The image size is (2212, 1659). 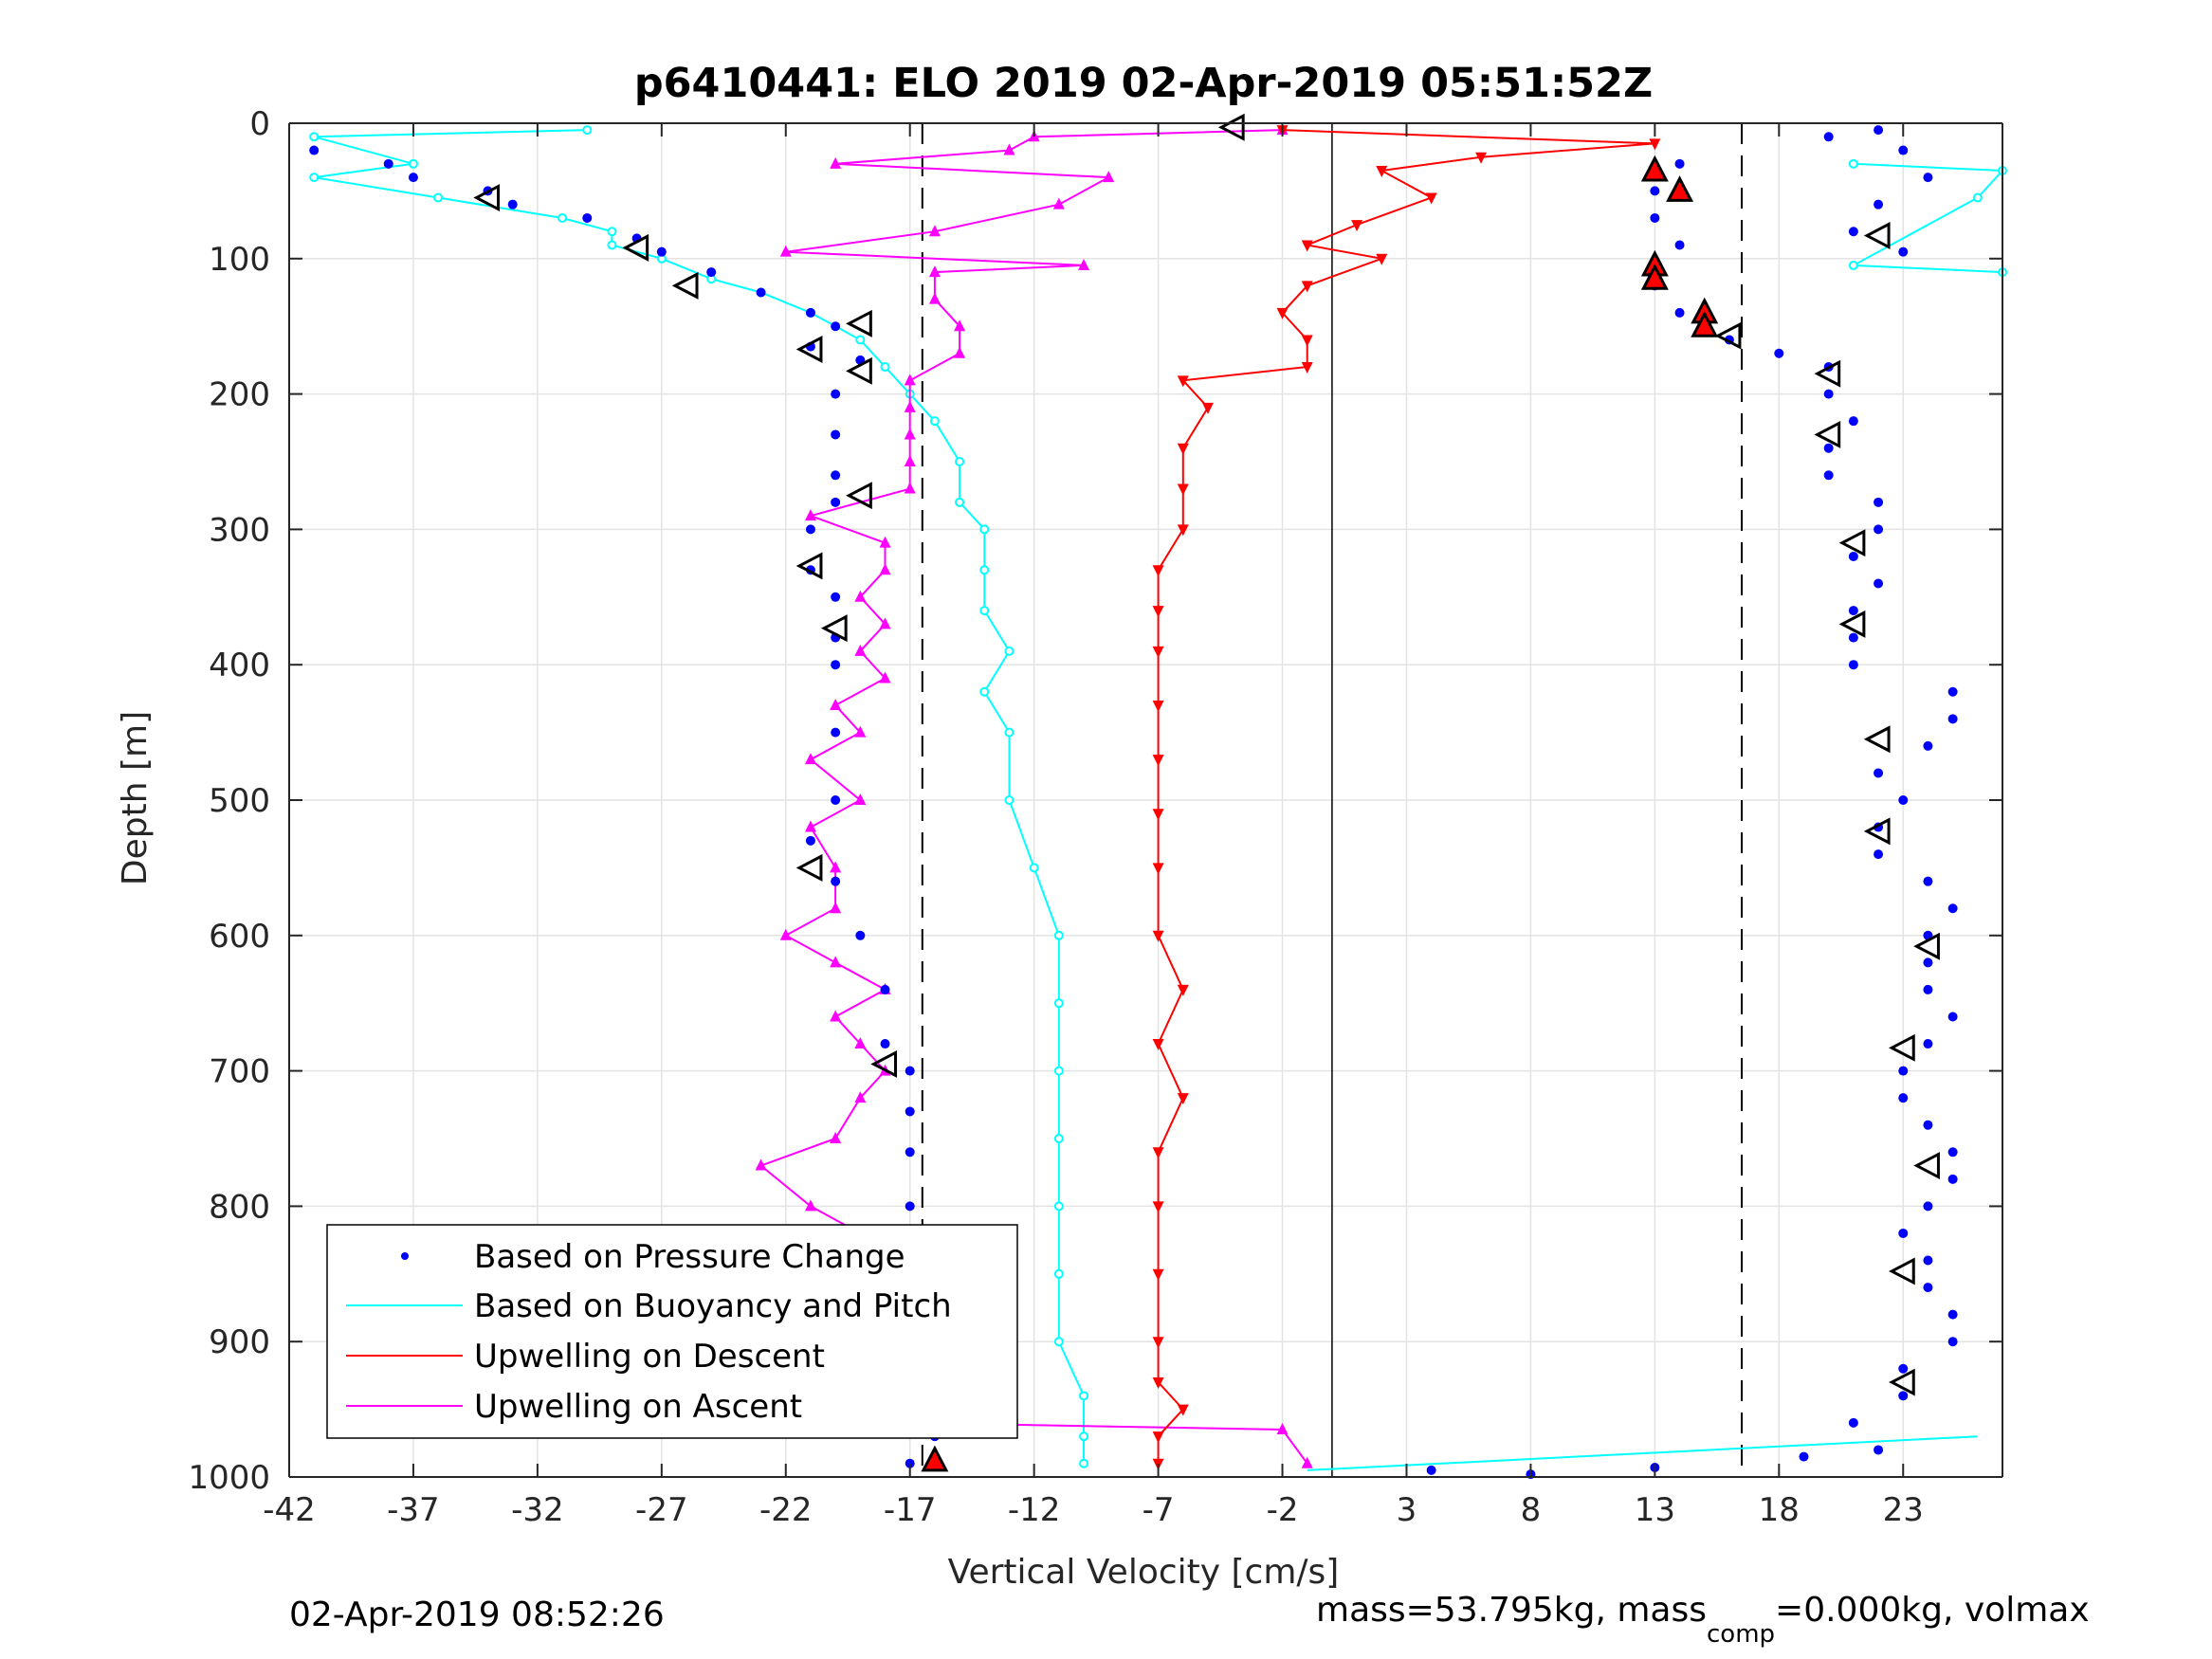 What do you see at coordinates (1283, 1510) in the screenshot?
I see `x-tick-label: -2` at bounding box center [1283, 1510].